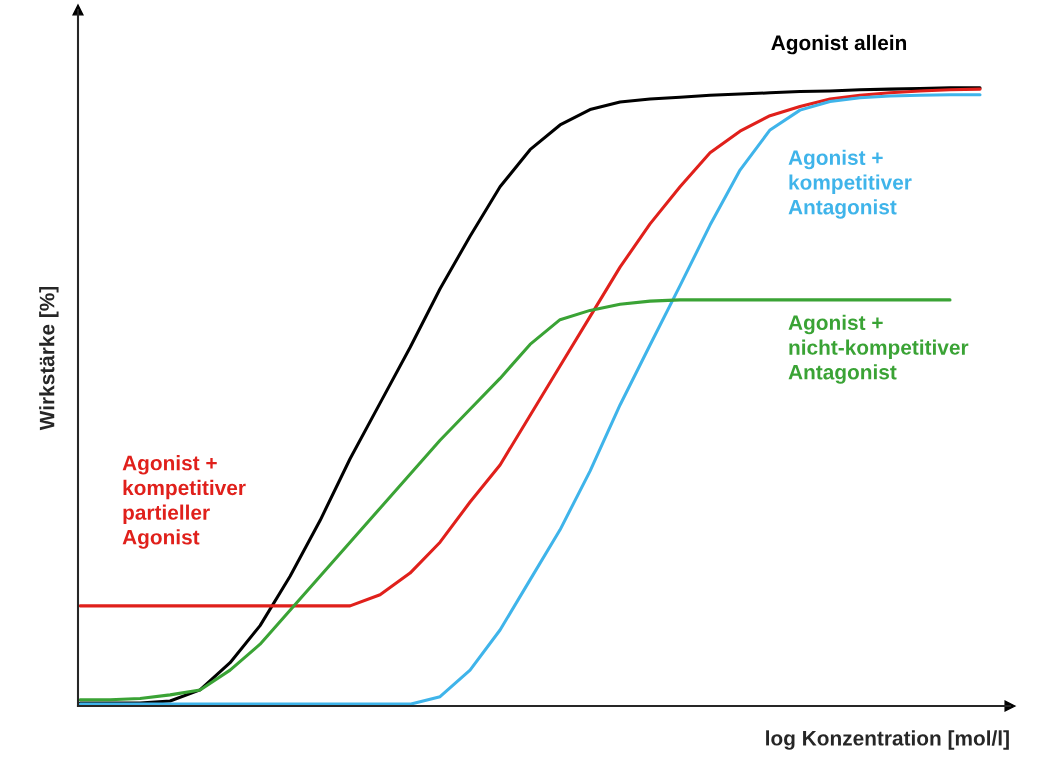 The image size is (1038, 772). What do you see at coordinates (839, 44) in the screenshot?
I see `series-label: Agonist allein` at bounding box center [839, 44].